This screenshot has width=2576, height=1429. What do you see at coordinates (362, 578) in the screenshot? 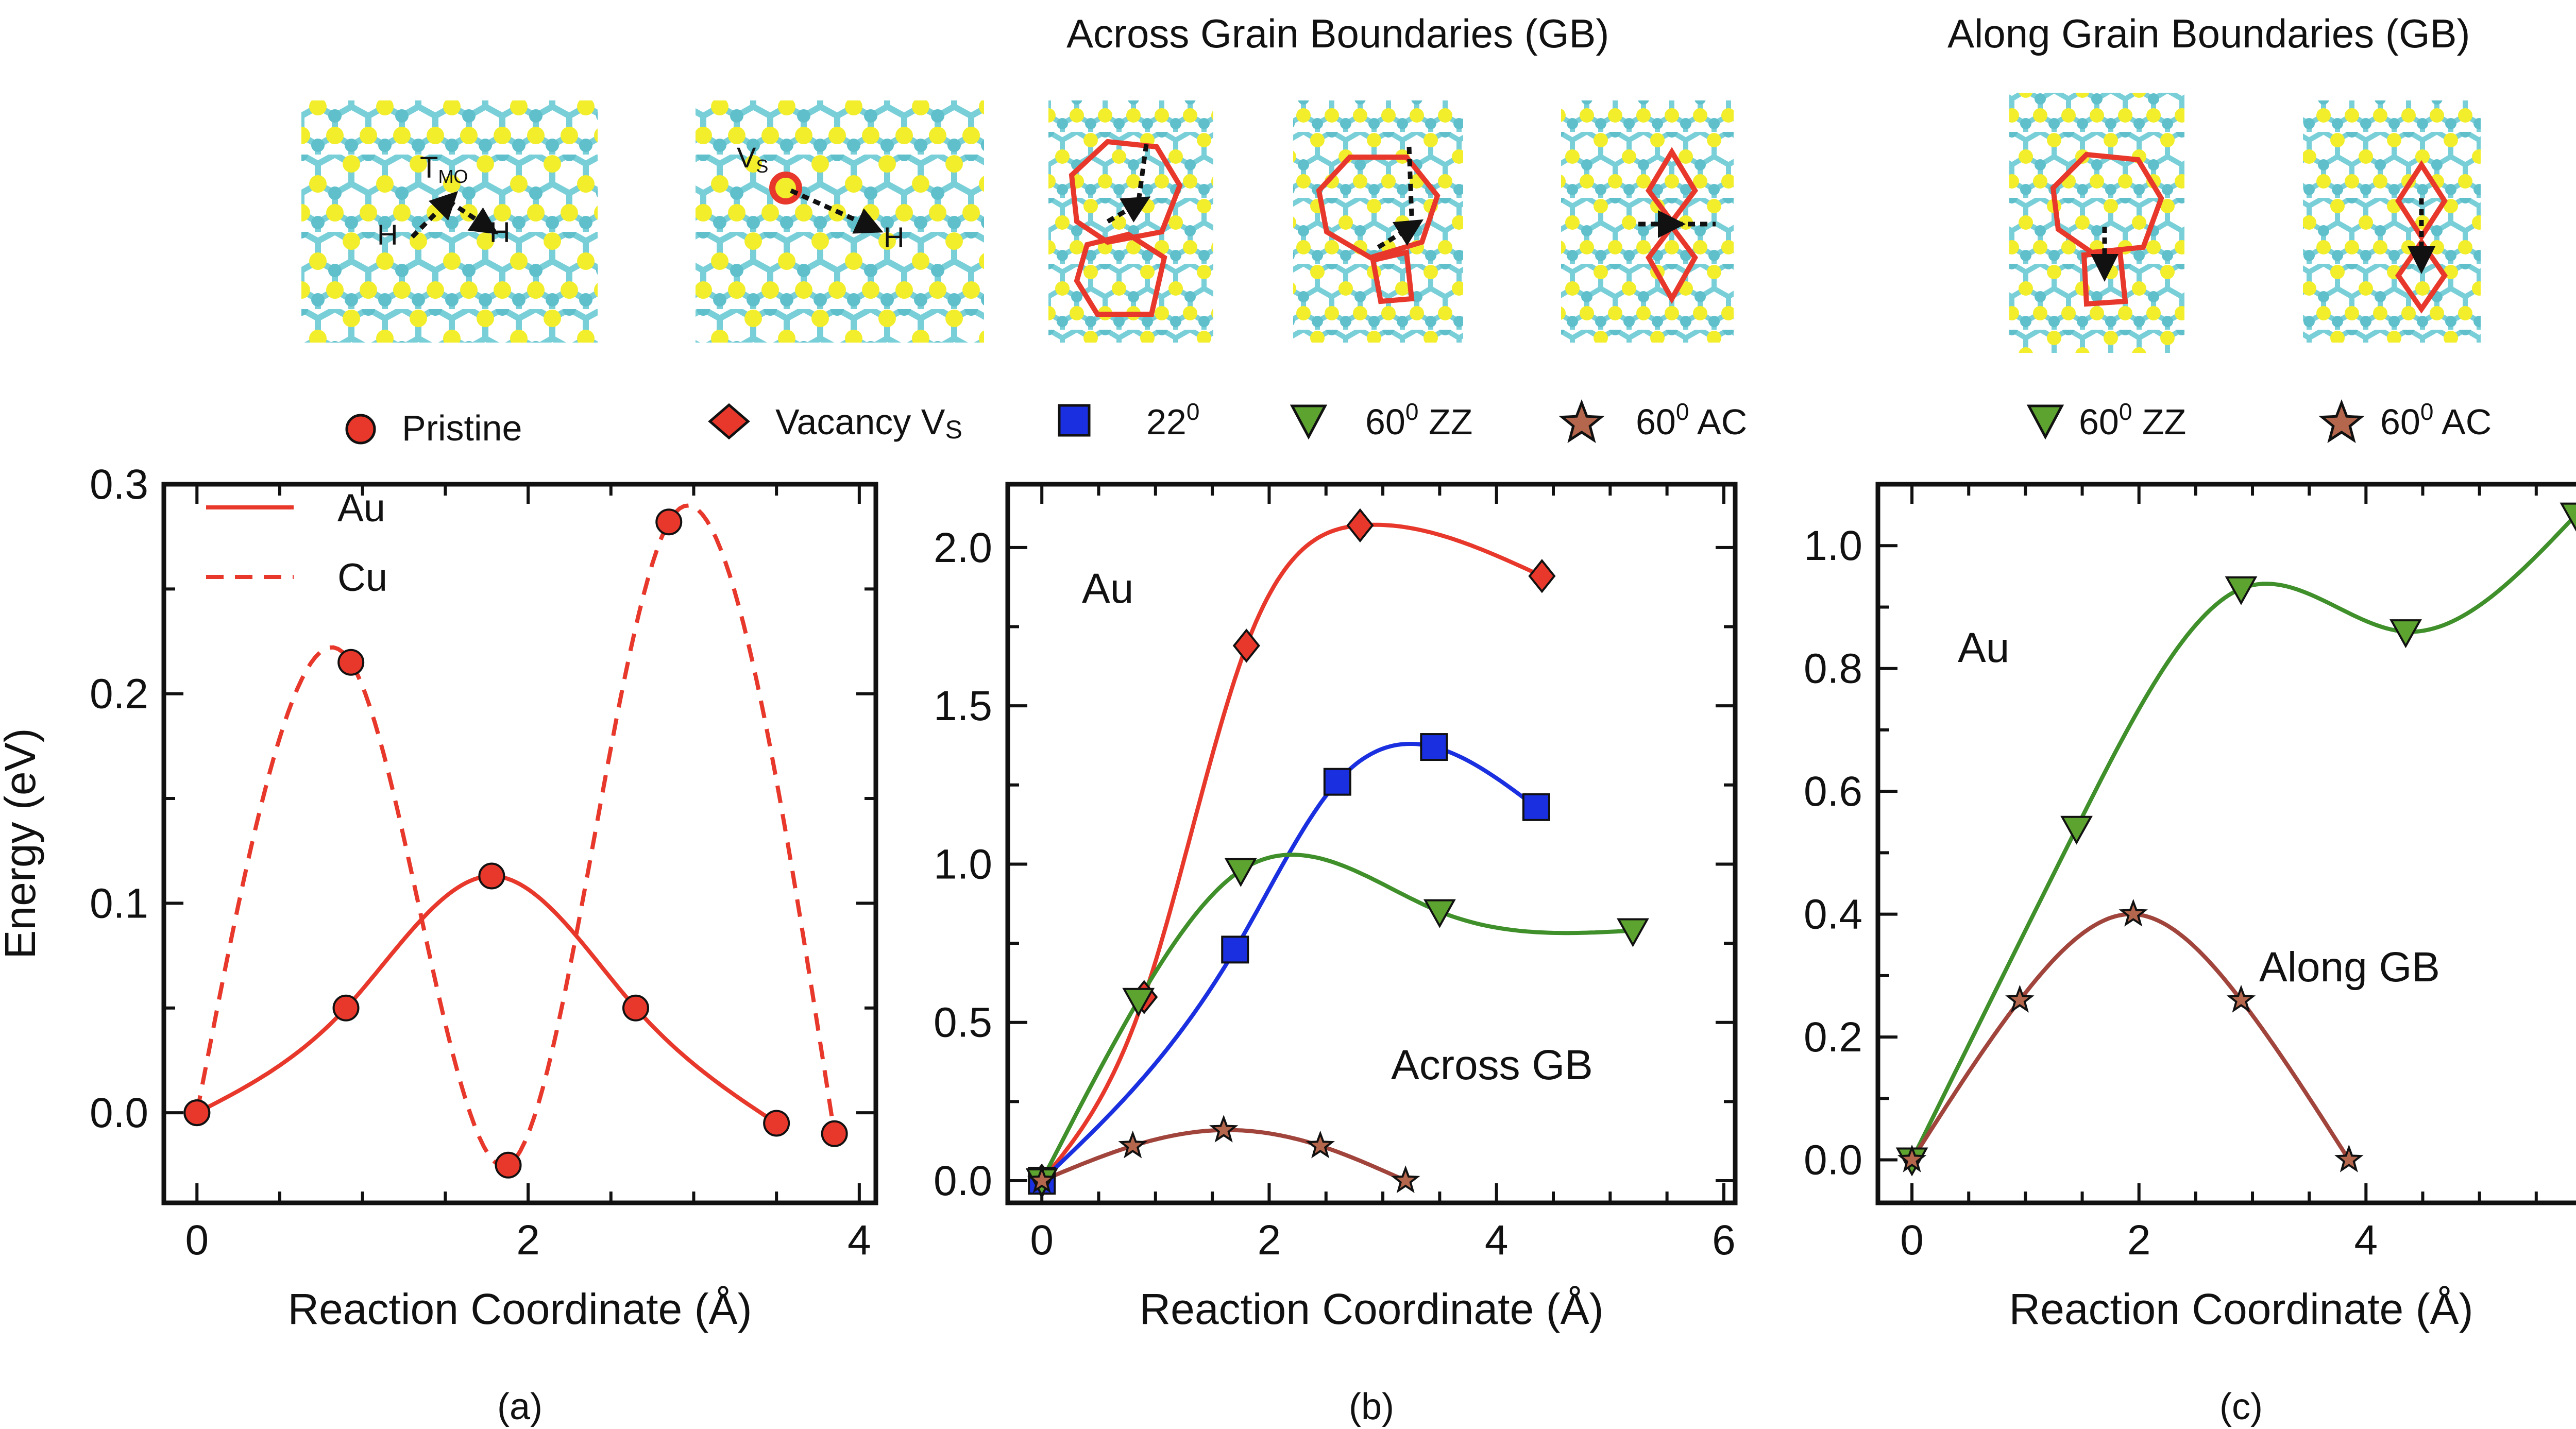
I see `legend-text-cu: Cu` at bounding box center [362, 578].